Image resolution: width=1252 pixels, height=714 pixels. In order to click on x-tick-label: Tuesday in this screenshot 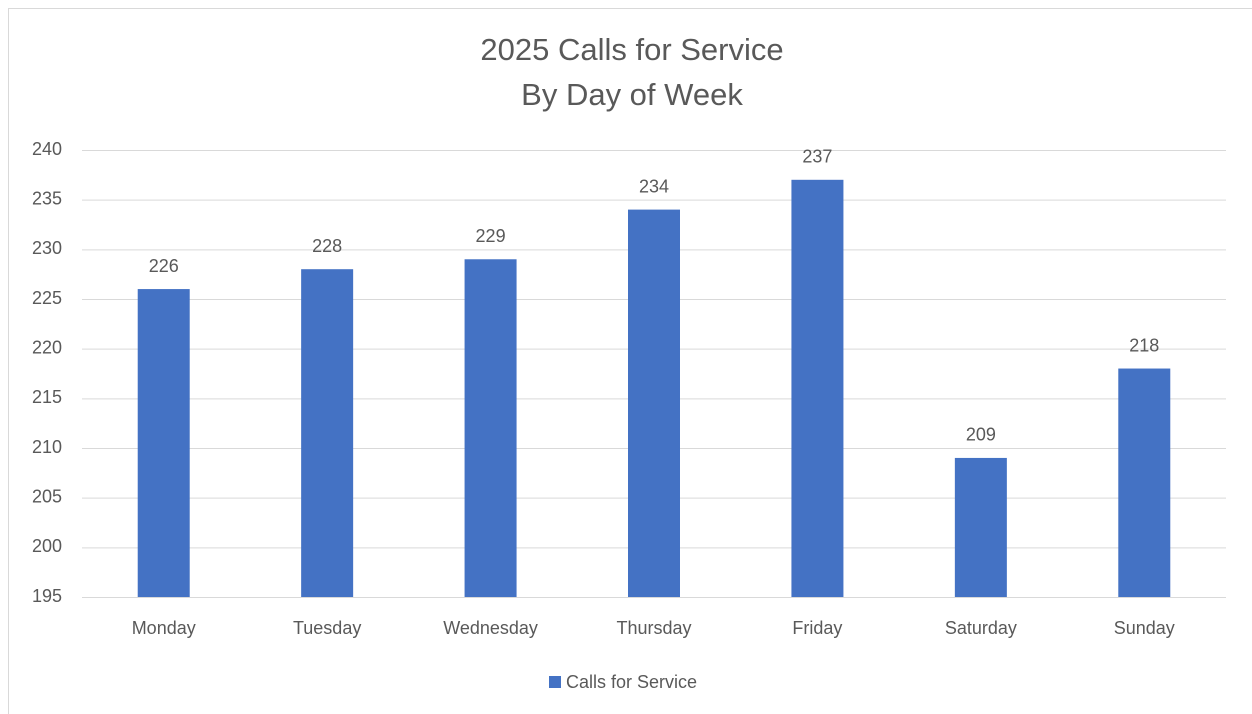, I will do `click(327, 628)`.